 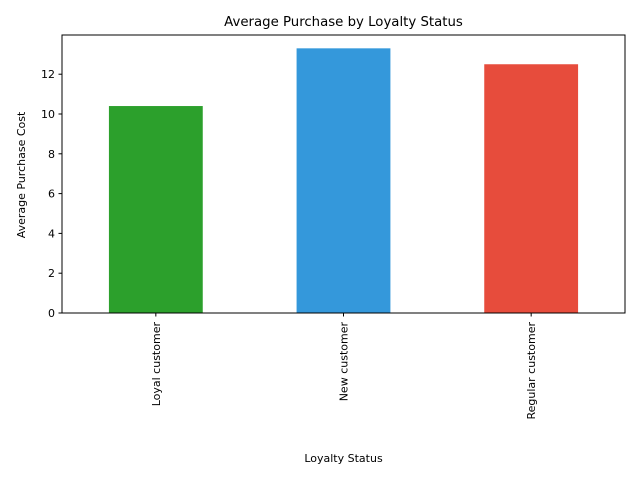 I want to click on x-tick-label: Regular customer, so click(x=531, y=371).